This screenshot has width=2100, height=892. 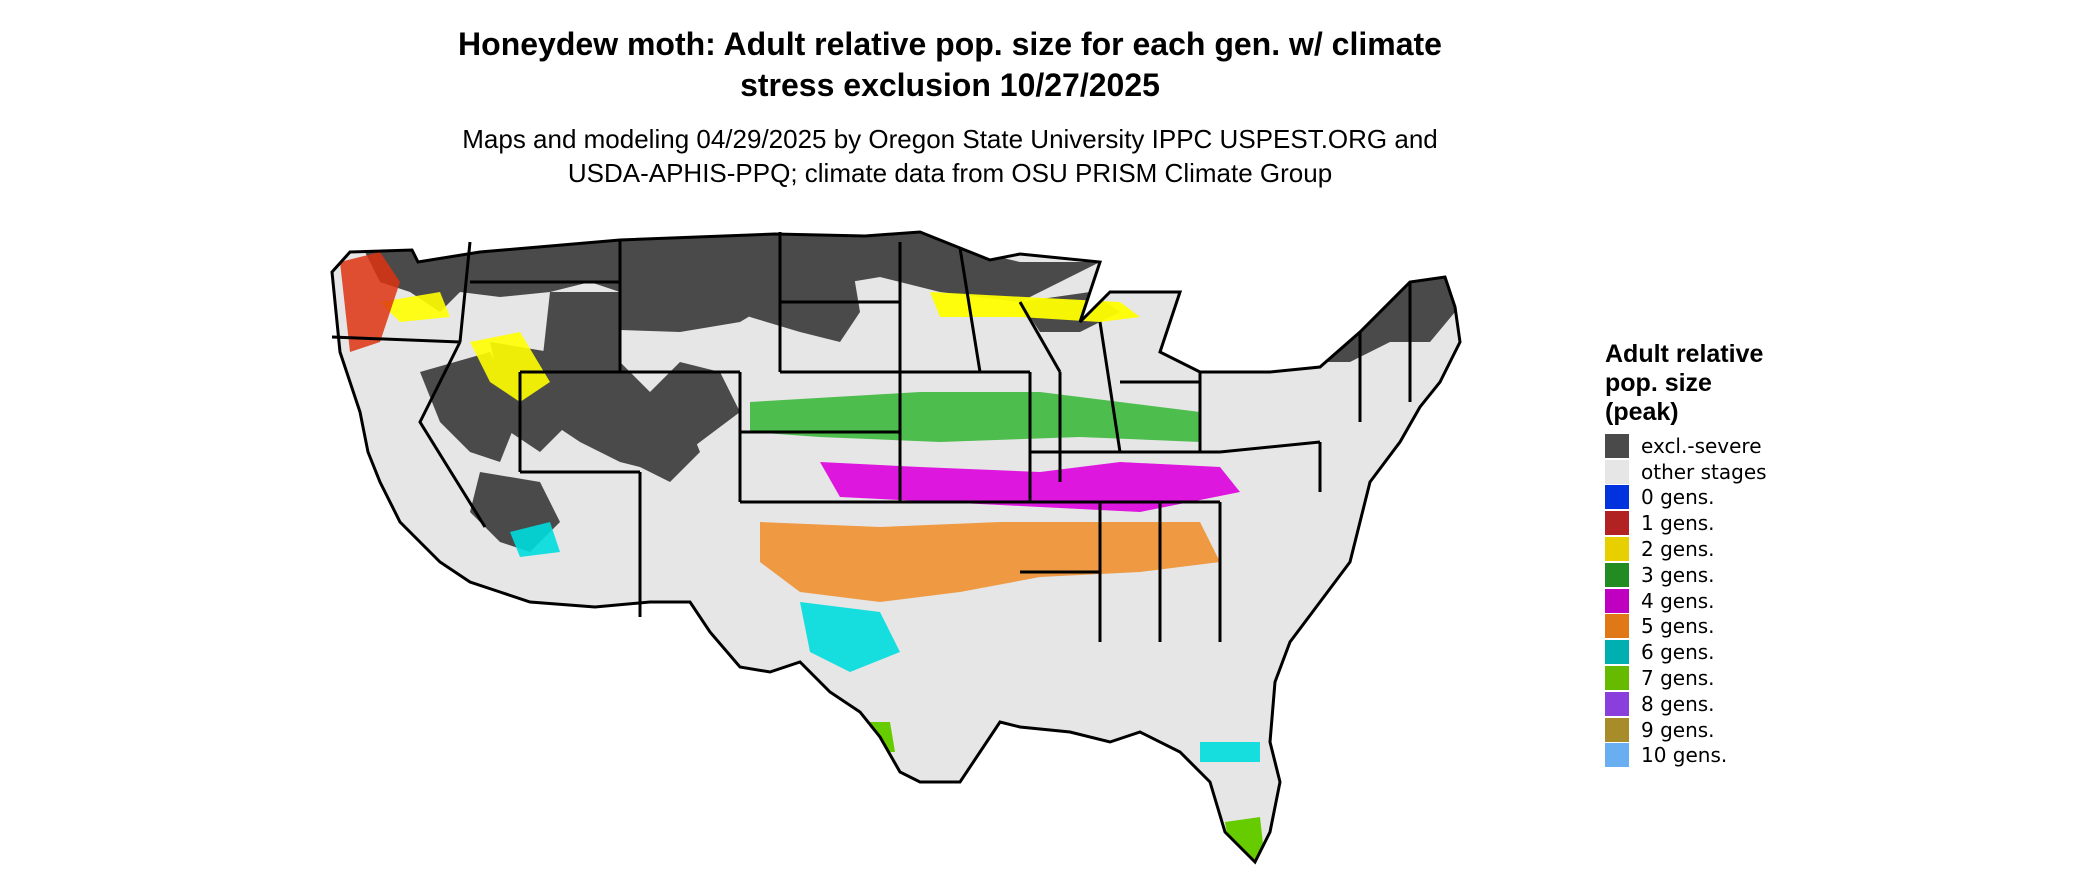 I want to click on legend-title-line-2: pop. size, so click(x=1658, y=383).